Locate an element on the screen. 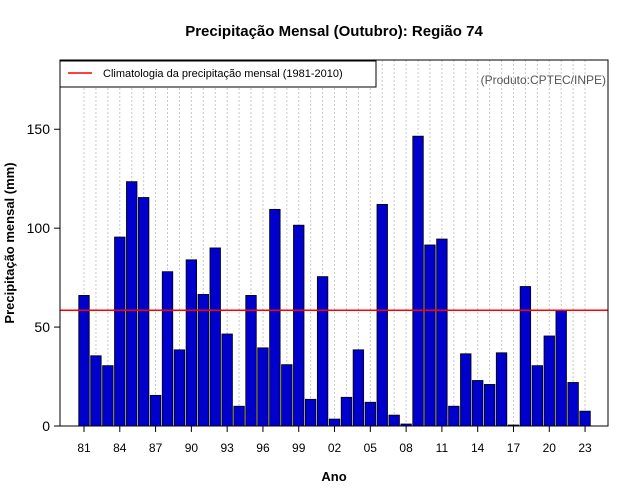  legend-box is located at coordinates (218, 74).